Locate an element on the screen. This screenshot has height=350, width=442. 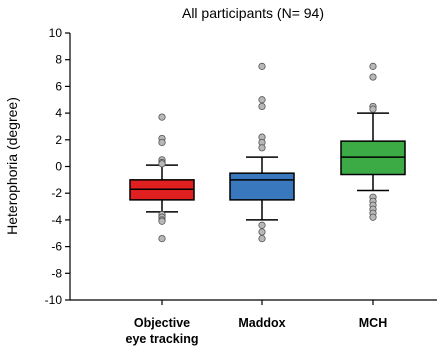
y-axis-label: Heterophoria (degree) is located at coordinates (12, 166).